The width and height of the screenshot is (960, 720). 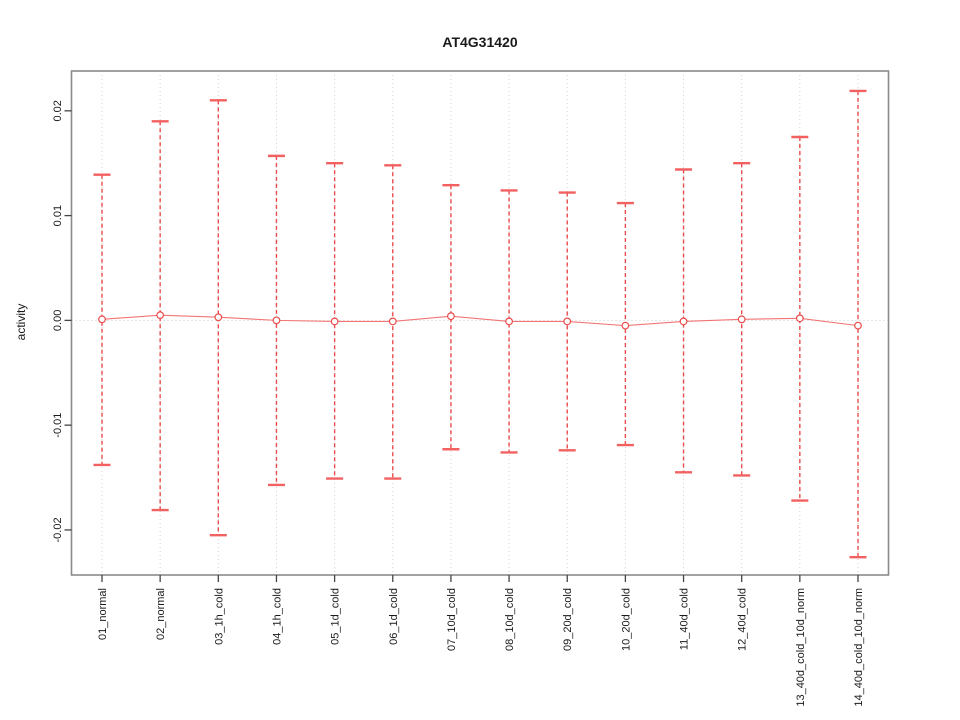 What do you see at coordinates (743, 619) in the screenshot?
I see `x-tick-label: 12_40d_cold` at bounding box center [743, 619].